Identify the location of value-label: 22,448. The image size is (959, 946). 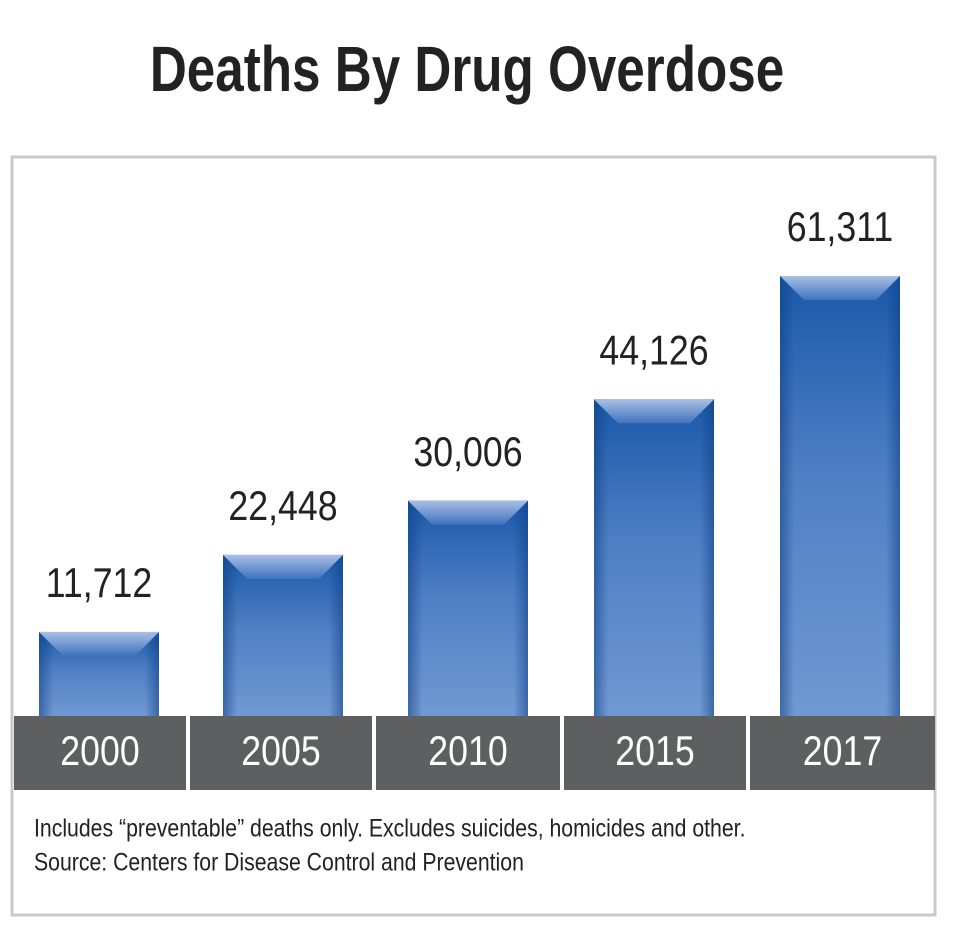
(282, 506).